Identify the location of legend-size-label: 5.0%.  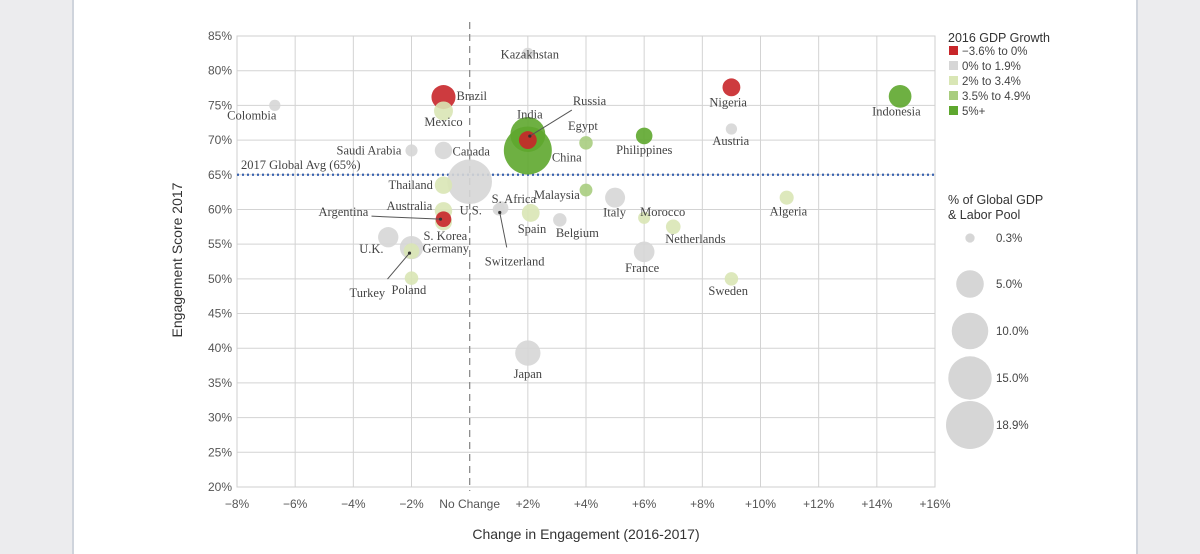
(1009, 285).